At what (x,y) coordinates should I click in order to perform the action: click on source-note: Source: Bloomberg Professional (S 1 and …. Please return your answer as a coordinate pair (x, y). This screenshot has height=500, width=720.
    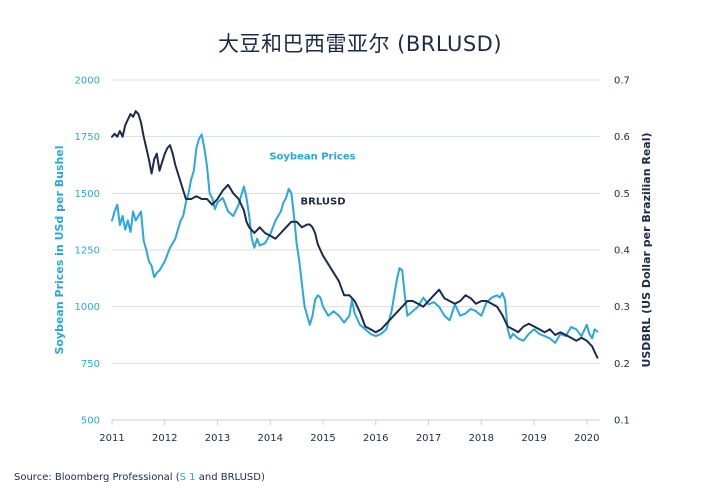
    Looking at the image, I should click on (139, 477).